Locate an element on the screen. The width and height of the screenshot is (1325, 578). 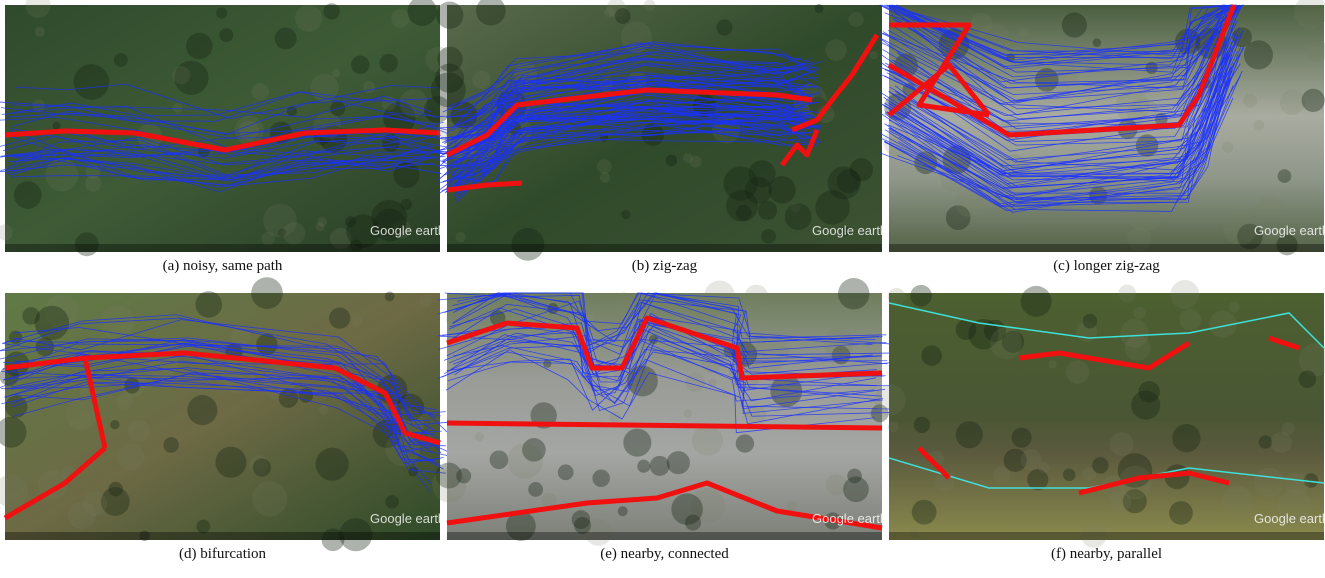
caption: (c) longer zig-zag is located at coordinates (1106, 266).